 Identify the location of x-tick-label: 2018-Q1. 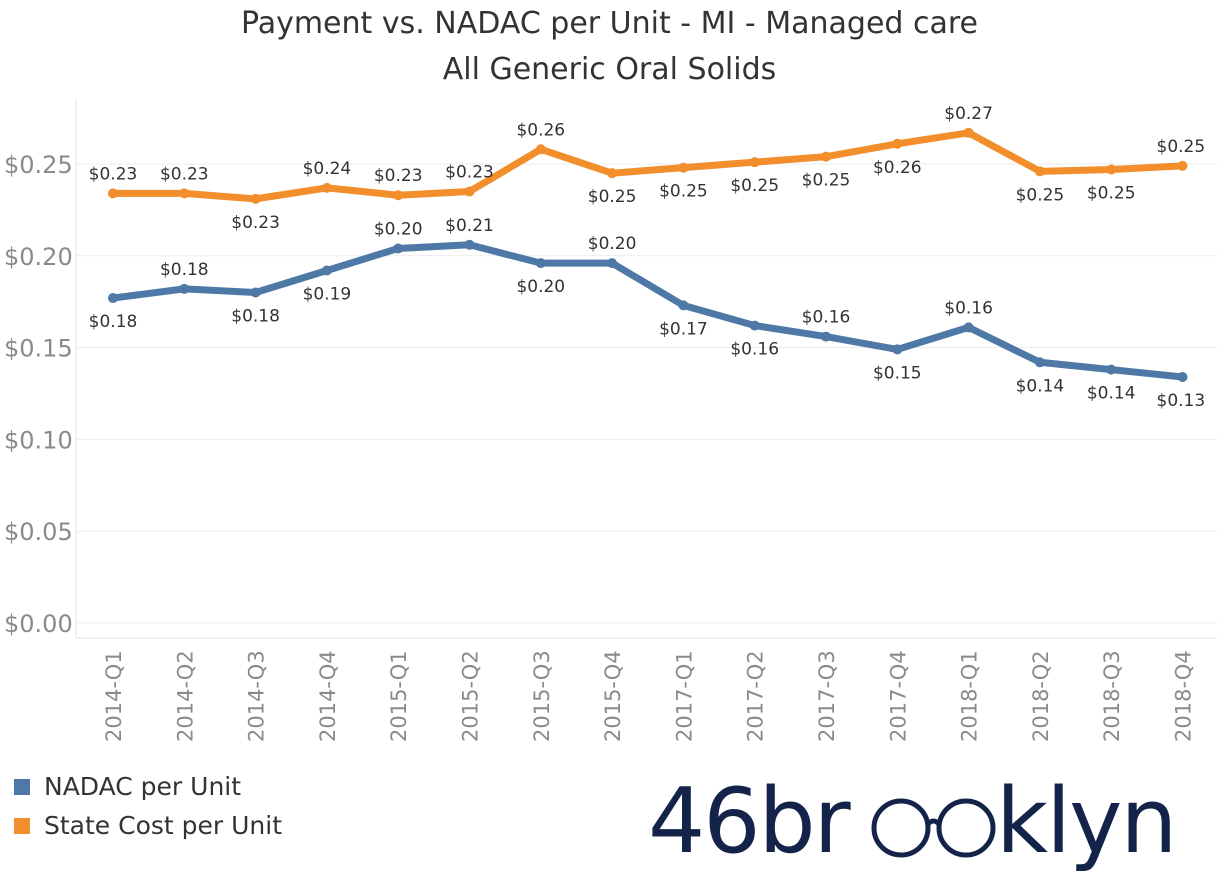
(970, 696).